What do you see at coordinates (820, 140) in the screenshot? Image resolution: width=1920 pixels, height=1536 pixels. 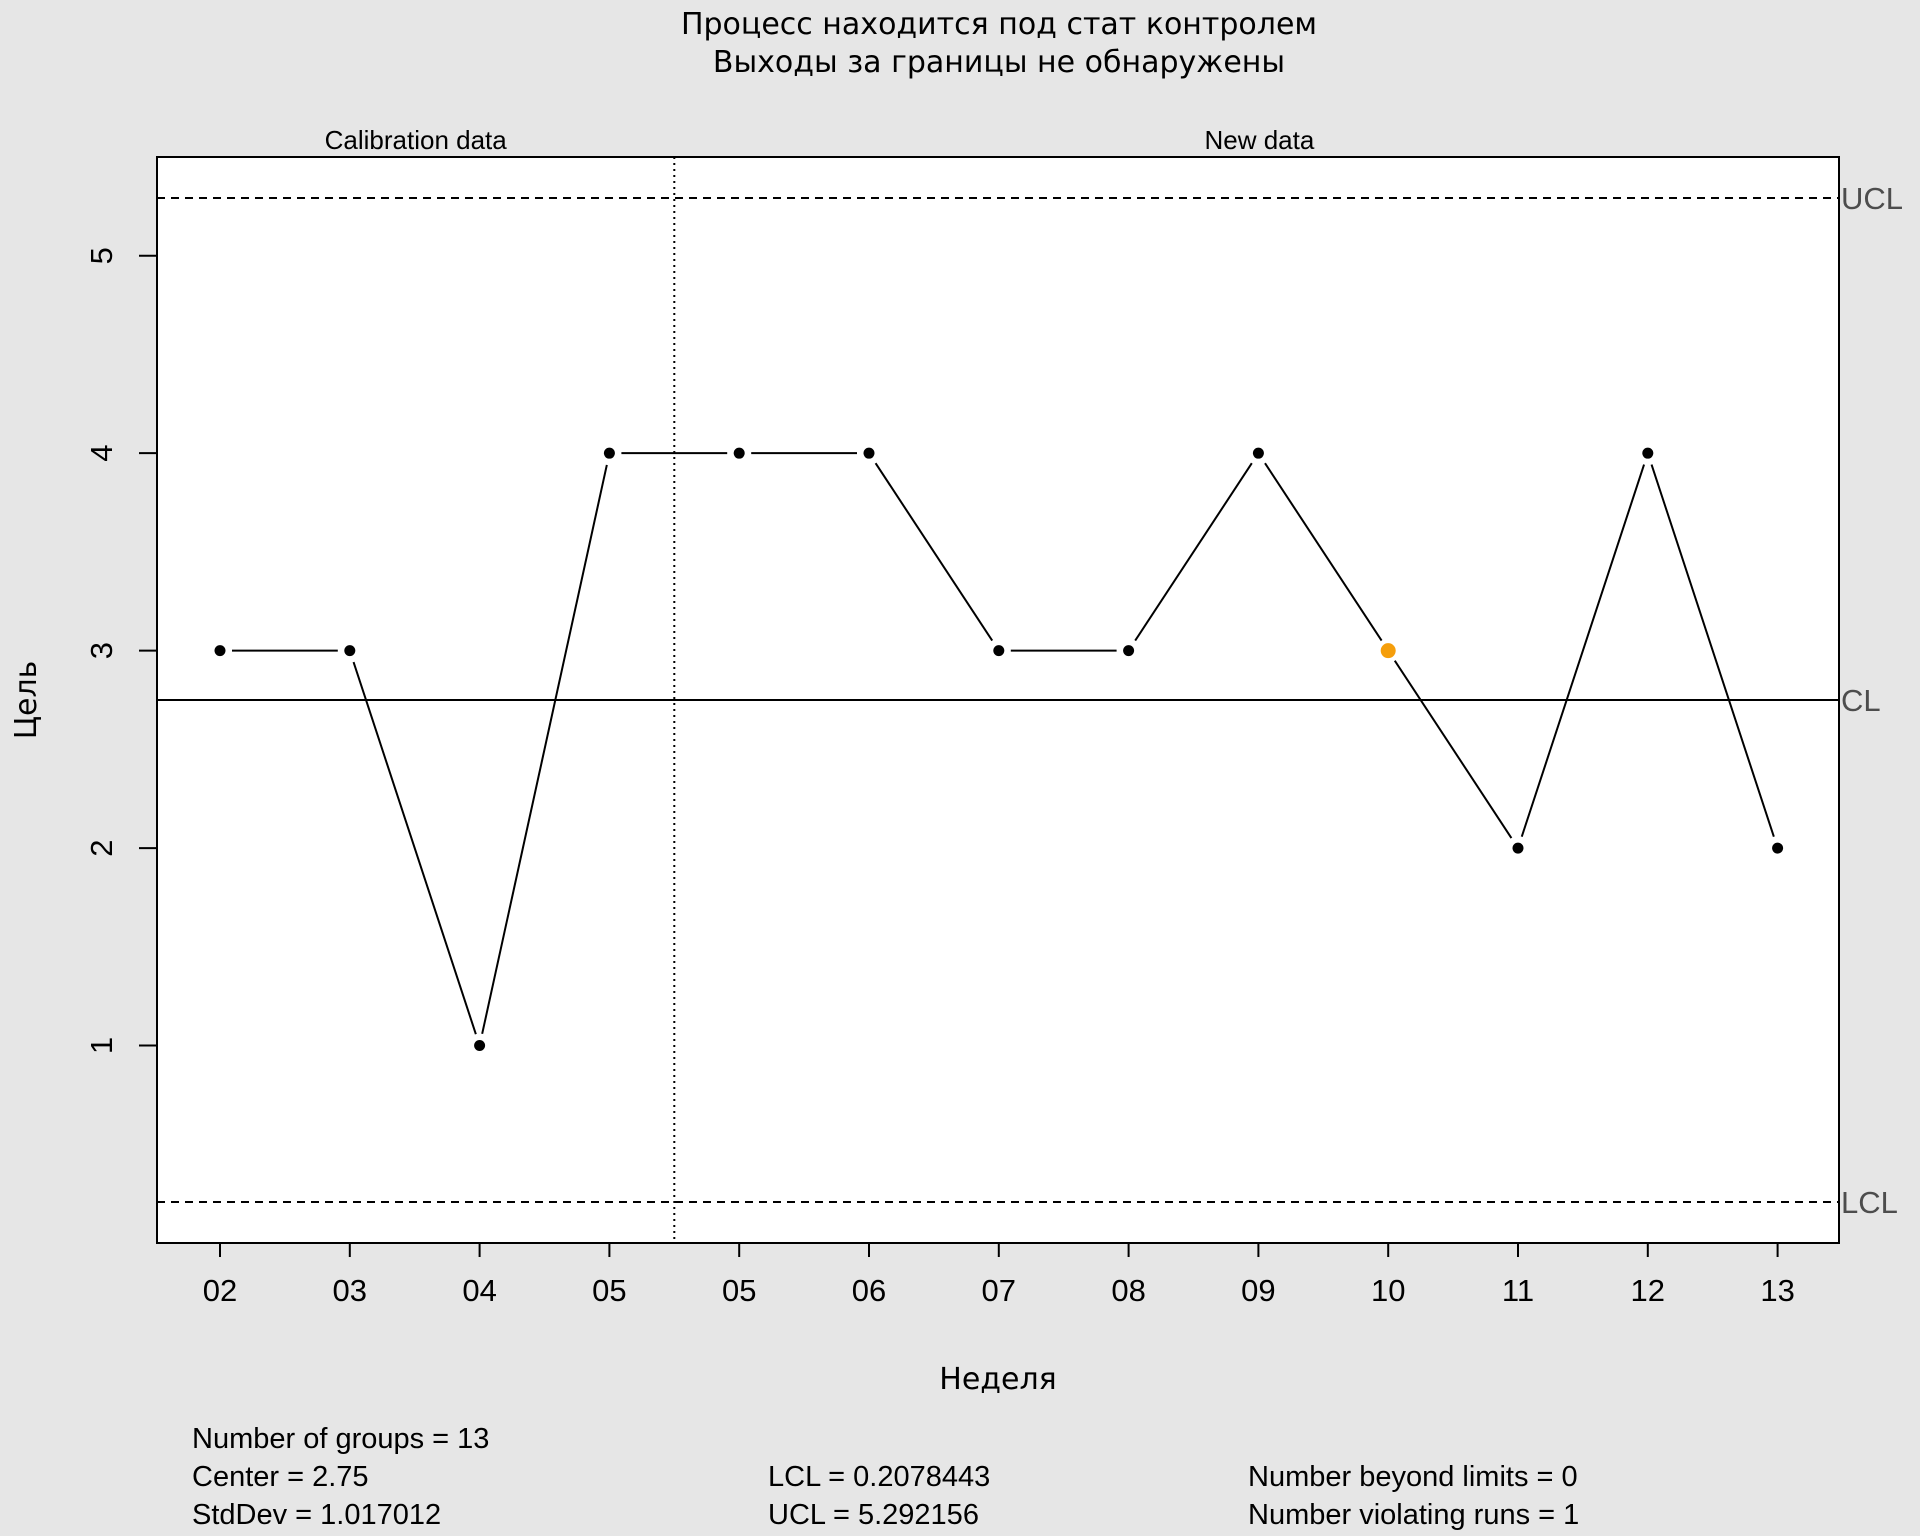 I see `section-labels: Calibration data New data` at bounding box center [820, 140].